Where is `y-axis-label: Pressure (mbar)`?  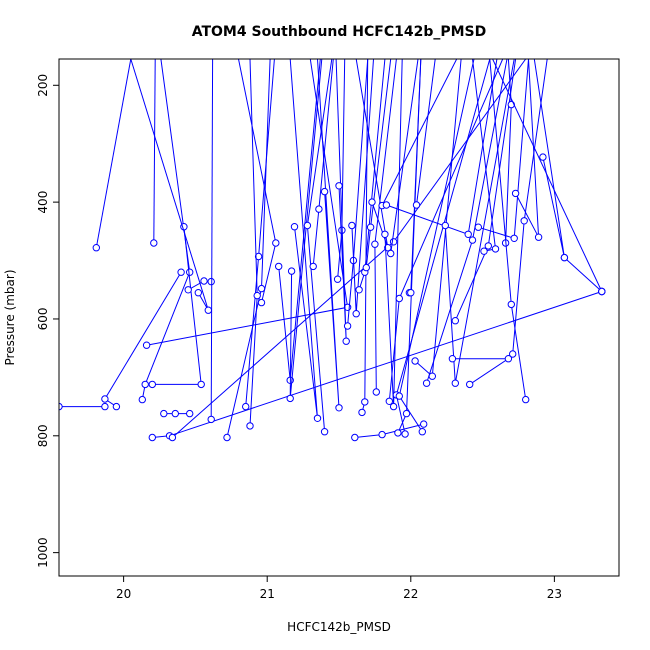
y-axis-label: Pressure (mbar) is located at coordinates (10, 317).